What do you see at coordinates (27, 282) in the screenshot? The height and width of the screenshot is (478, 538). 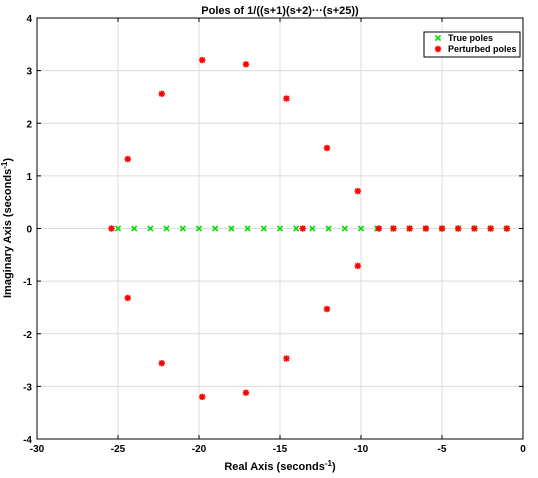 I see `y-tick-label: -1` at bounding box center [27, 282].